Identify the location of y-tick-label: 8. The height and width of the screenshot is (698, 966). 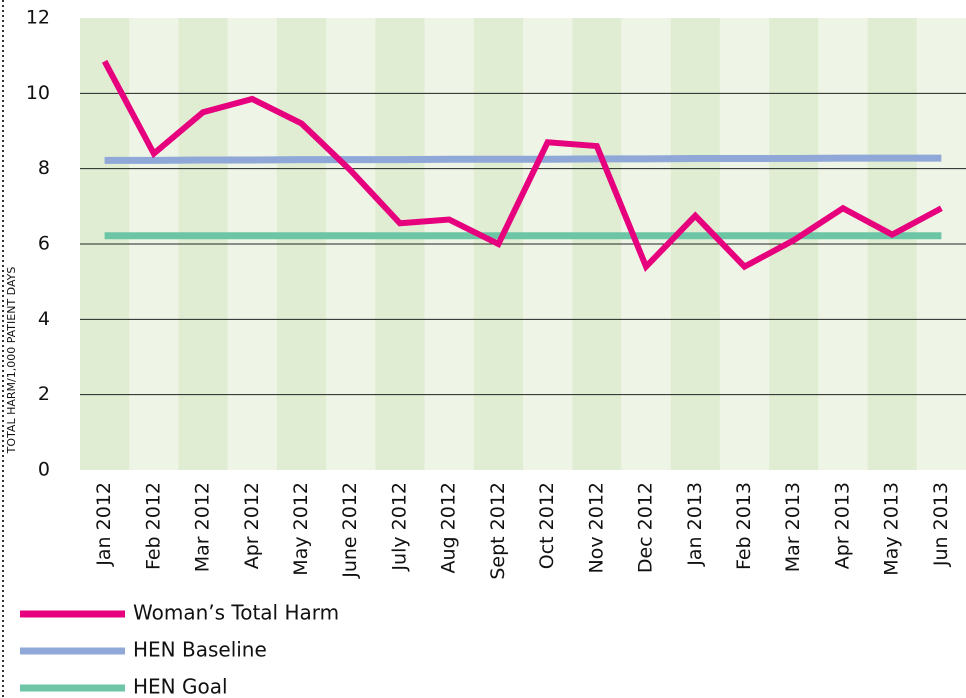
(44, 168).